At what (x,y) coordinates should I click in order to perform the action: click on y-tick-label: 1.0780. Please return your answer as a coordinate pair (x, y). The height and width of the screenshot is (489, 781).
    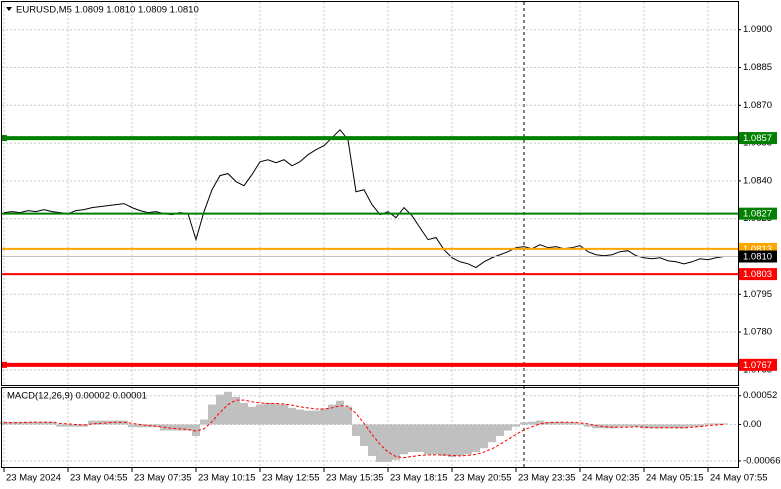
    Looking at the image, I should click on (757, 332).